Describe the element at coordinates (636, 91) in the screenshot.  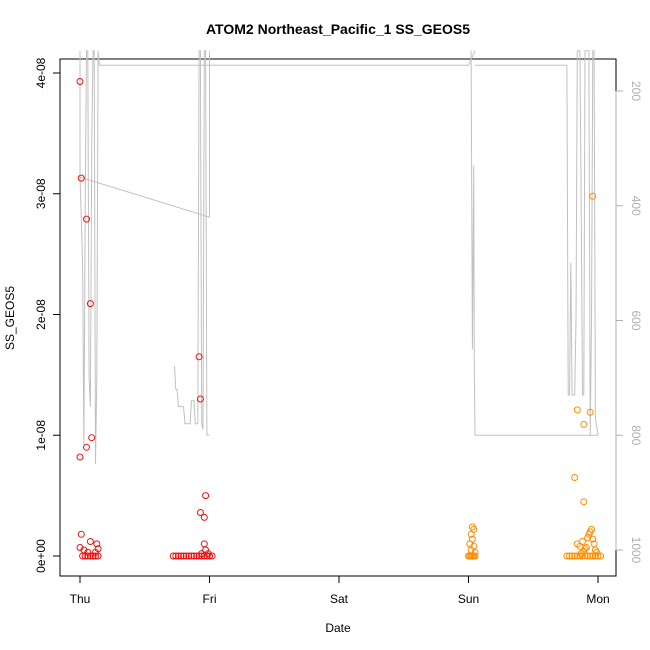
I see `right-tick-label: 200` at that location.